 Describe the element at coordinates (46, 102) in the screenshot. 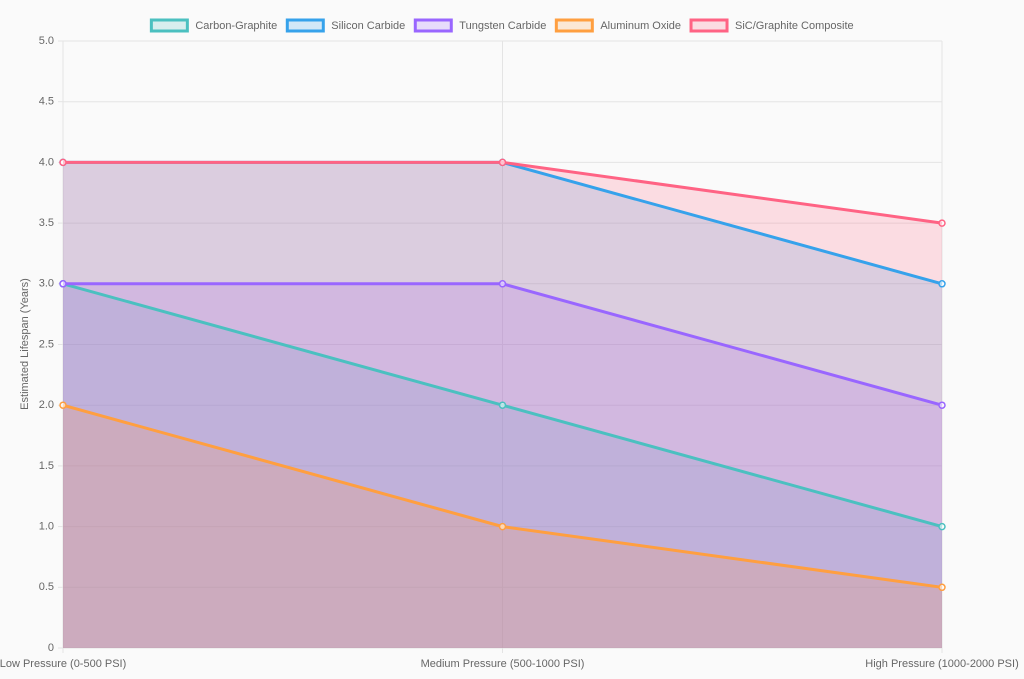

I see `y-tick-label: 4.5` at that location.